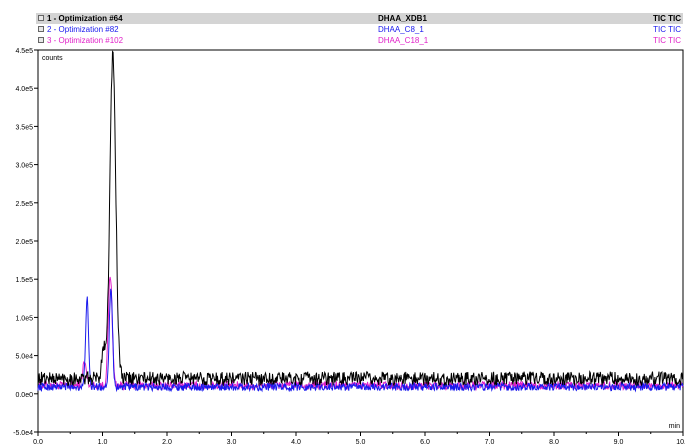 This screenshot has height=448, width=685. What do you see at coordinates (359, 18) in the screenshot?
I see `legend-row-1: 1 - Optimization #64 DHAA_XDB1 TIC TIC` at bounding box center [359, 18].